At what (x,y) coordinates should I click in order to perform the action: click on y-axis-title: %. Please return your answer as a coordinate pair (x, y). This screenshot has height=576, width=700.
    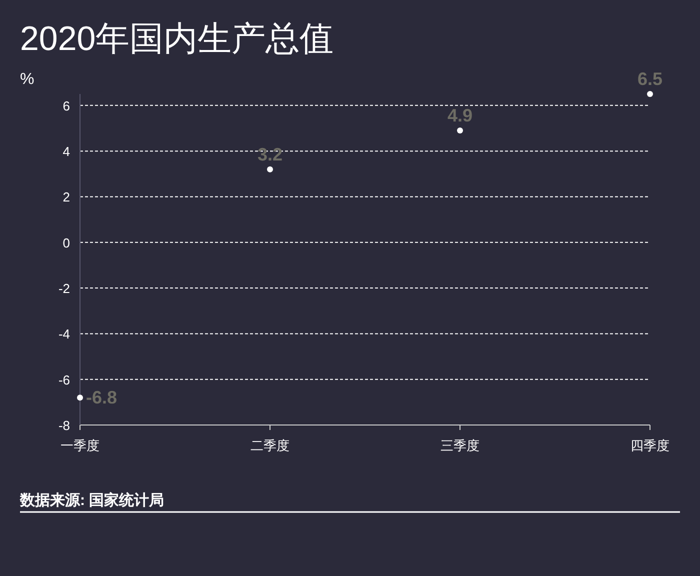
    Looking at the image, I should click on (27, 79).